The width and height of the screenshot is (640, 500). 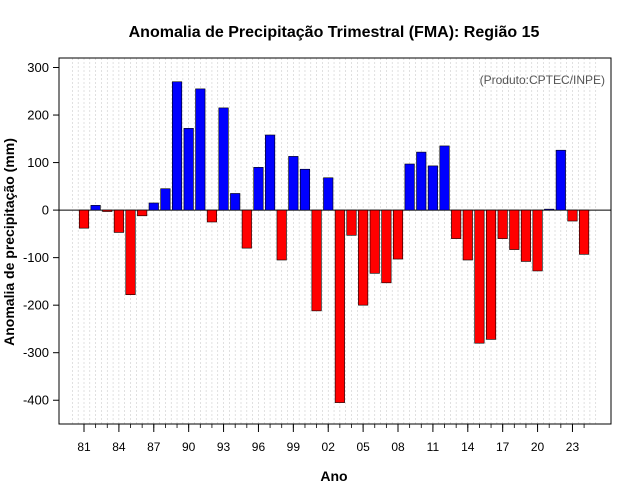 I want to click on bar-1985, so click(x=130, y=252).